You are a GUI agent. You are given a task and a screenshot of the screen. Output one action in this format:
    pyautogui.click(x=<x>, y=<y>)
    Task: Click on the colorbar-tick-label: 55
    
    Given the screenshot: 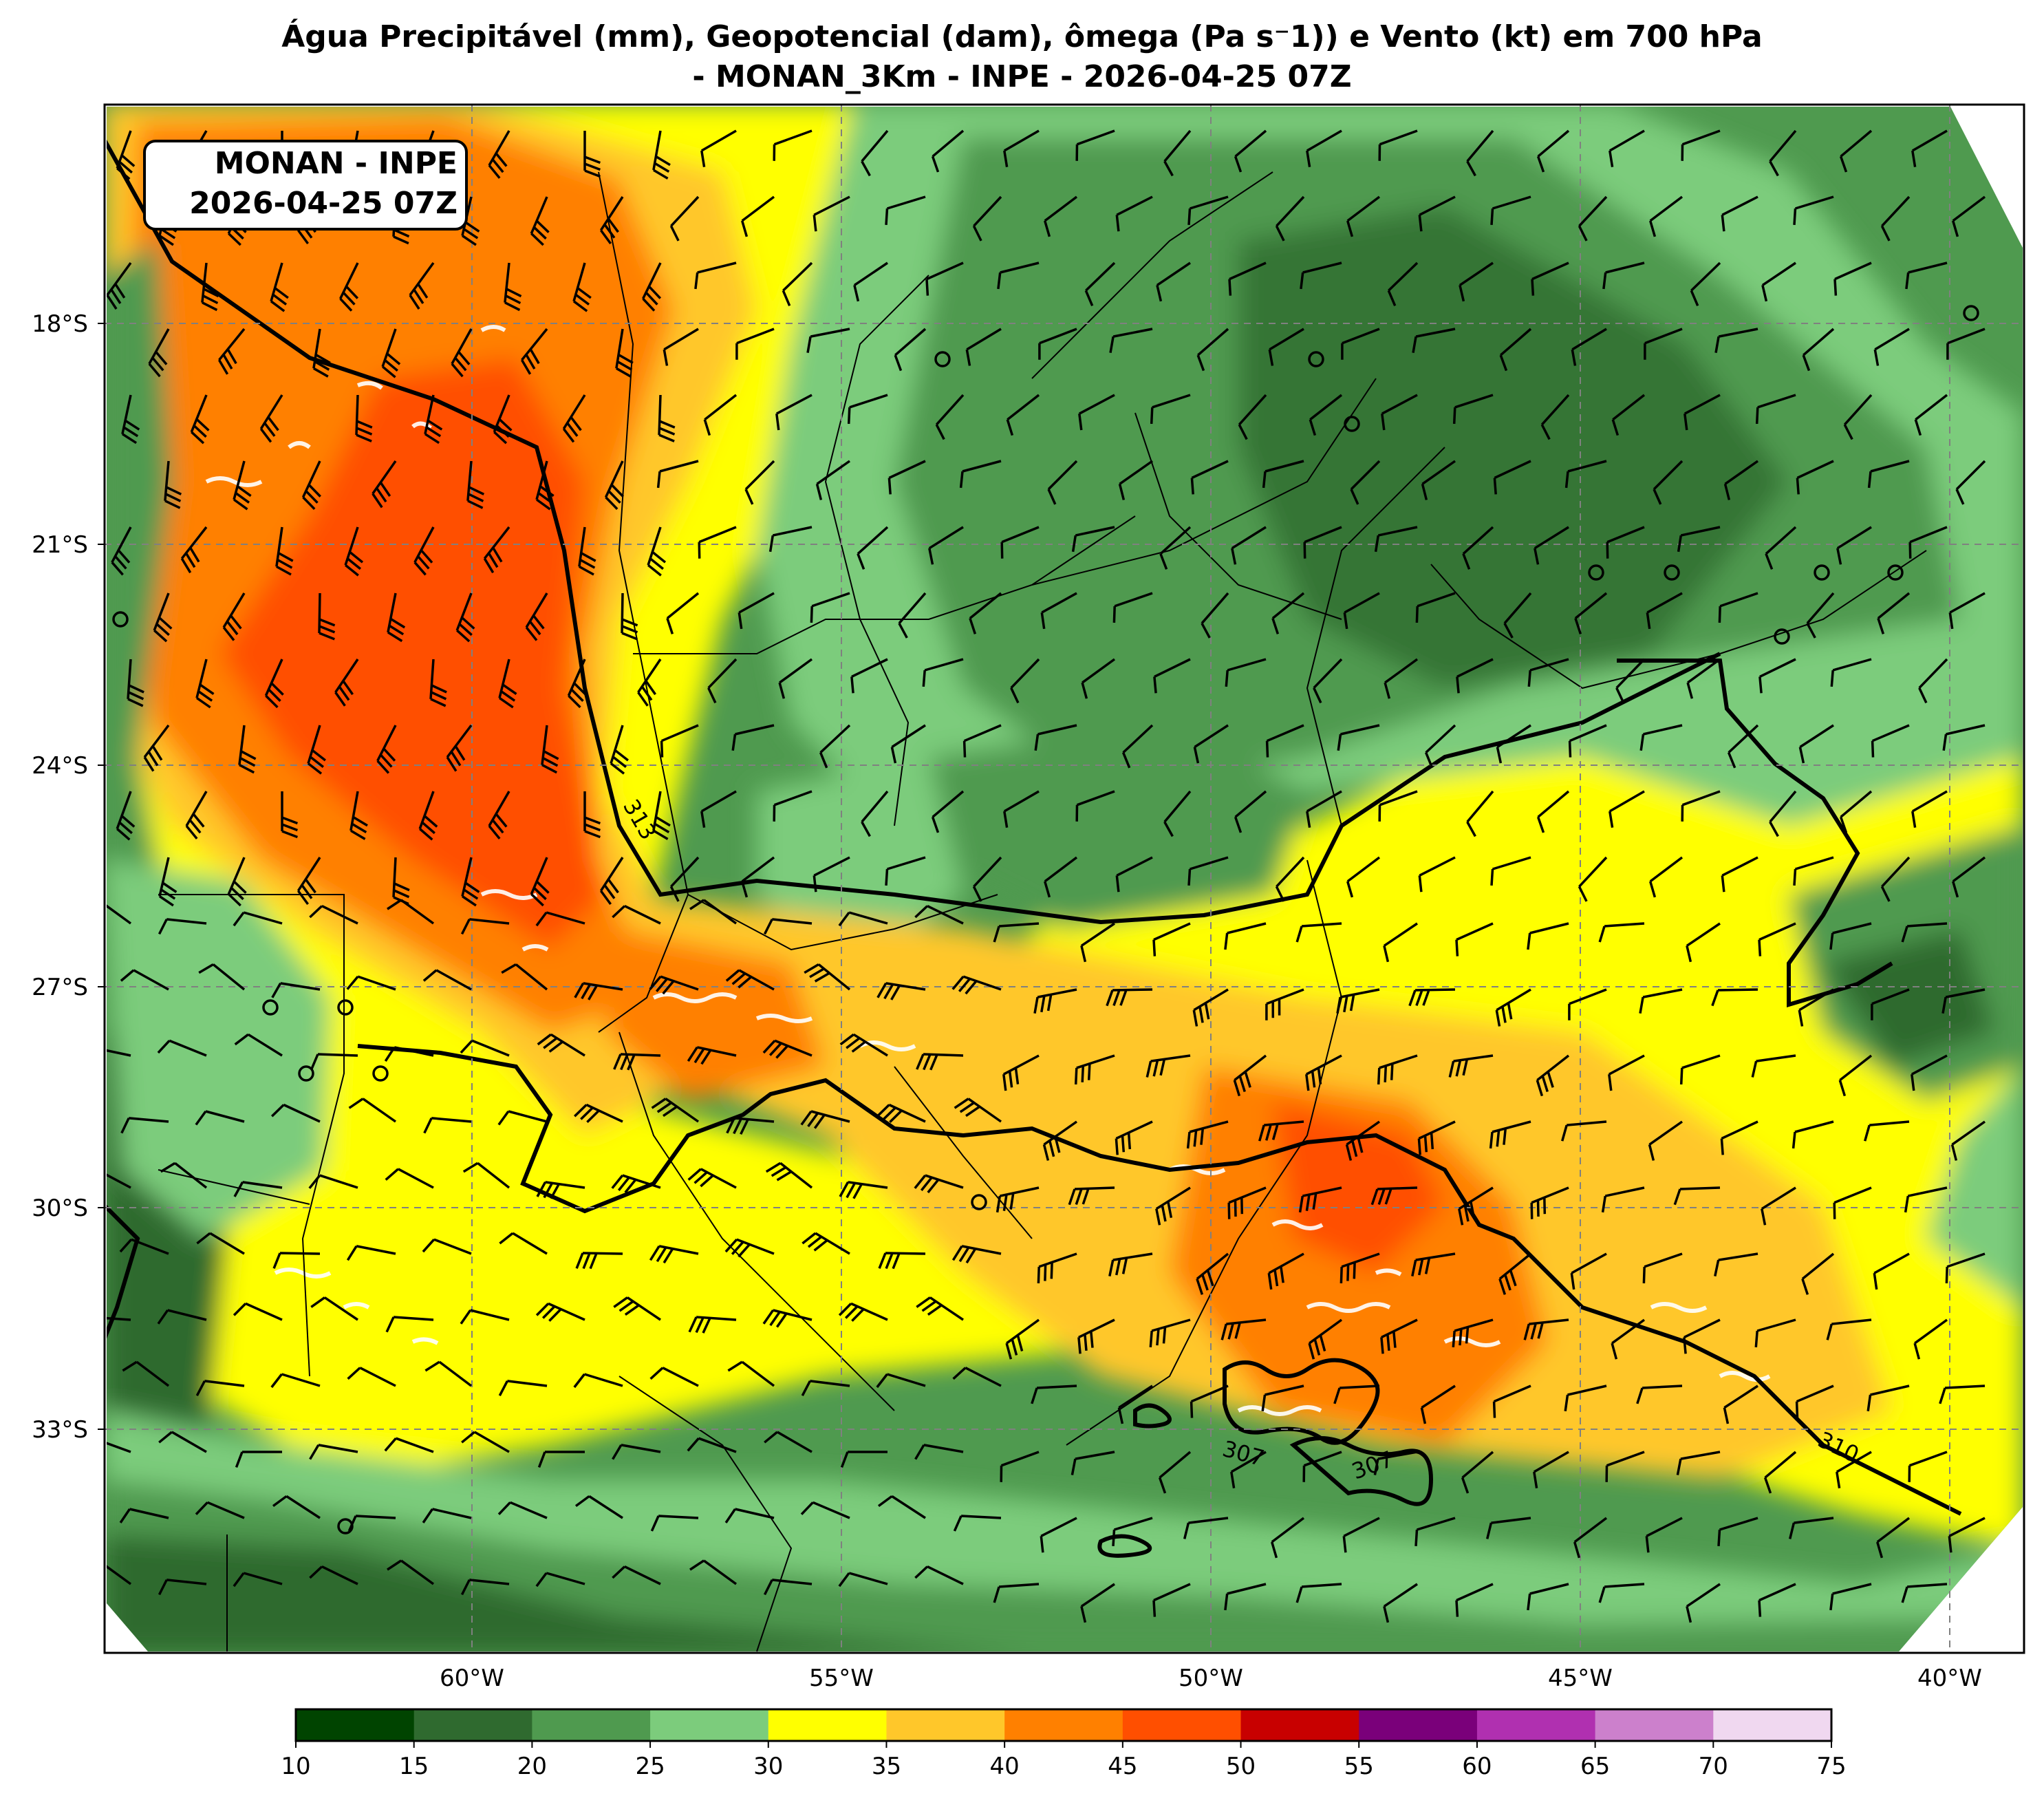 What is the action you would take?
    pyautogui.click(x=1359, y=1766)
    